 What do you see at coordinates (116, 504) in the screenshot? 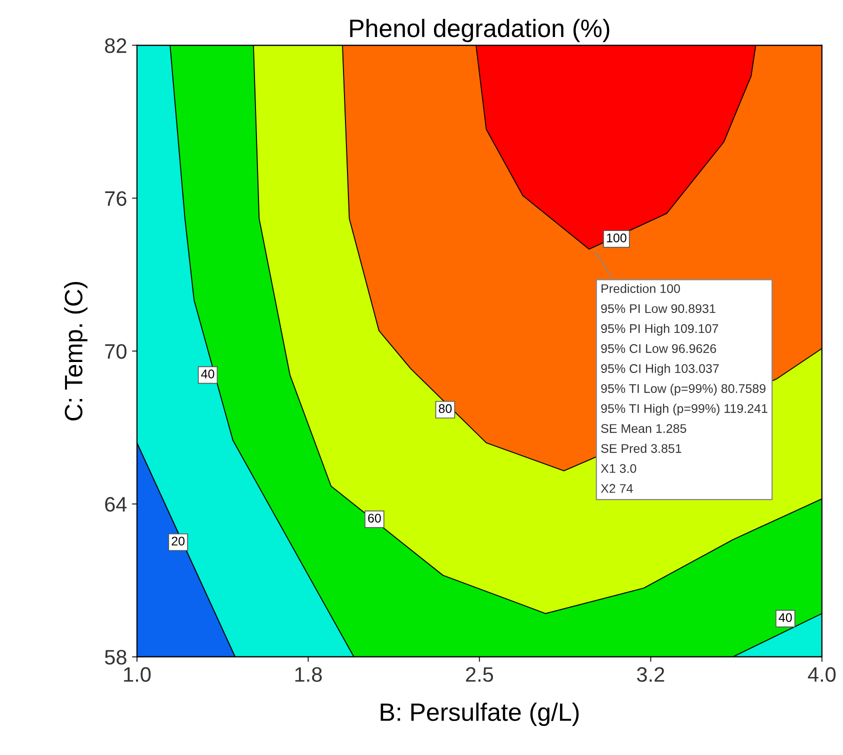
I see `y-tick-label: 64` at bounding box center [116, 504].